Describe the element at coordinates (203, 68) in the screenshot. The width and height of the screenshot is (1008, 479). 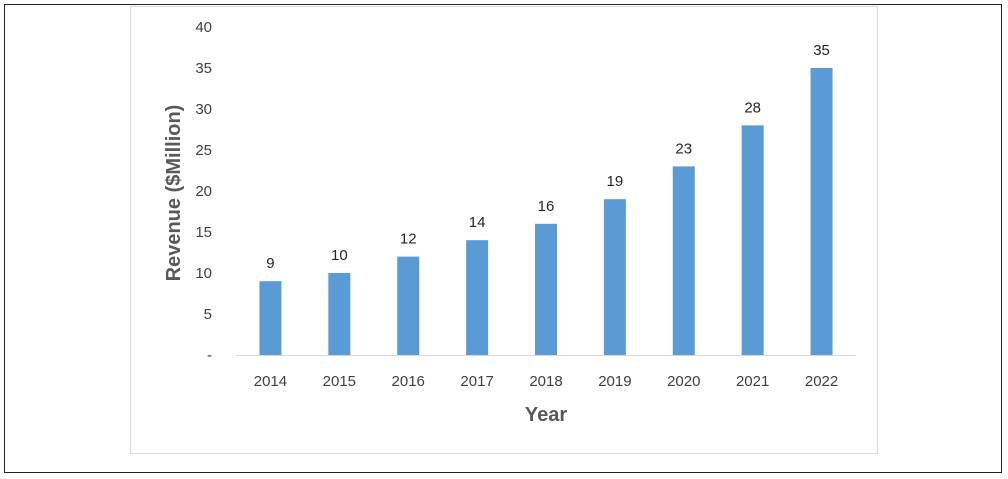
I see `y-tick-label: 35` at that location.